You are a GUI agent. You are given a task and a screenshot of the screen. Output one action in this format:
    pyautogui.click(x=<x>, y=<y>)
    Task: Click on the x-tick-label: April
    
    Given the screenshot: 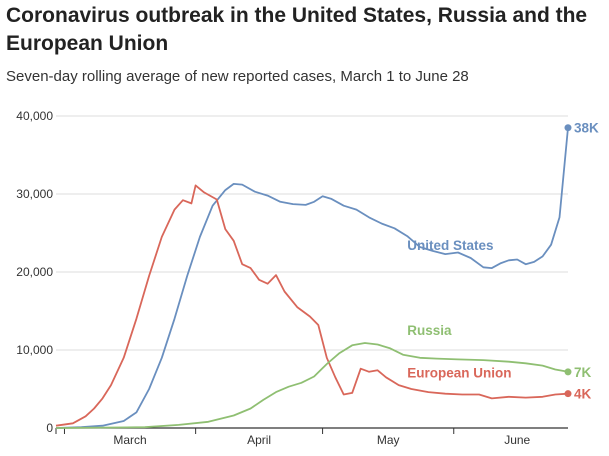 What is the action you would take?
    pyautogui.click(x=259, y=440)
    